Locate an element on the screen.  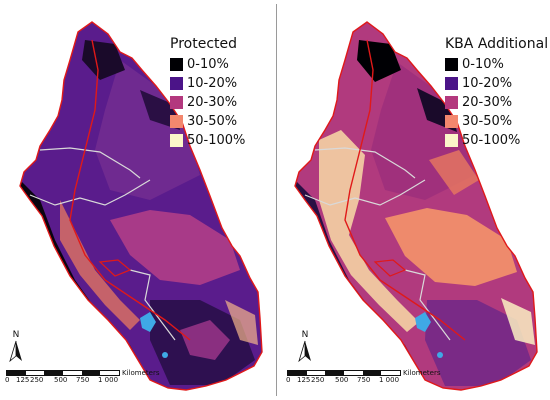
legend-title: KBA Additional is located at coordinates (497, 44).